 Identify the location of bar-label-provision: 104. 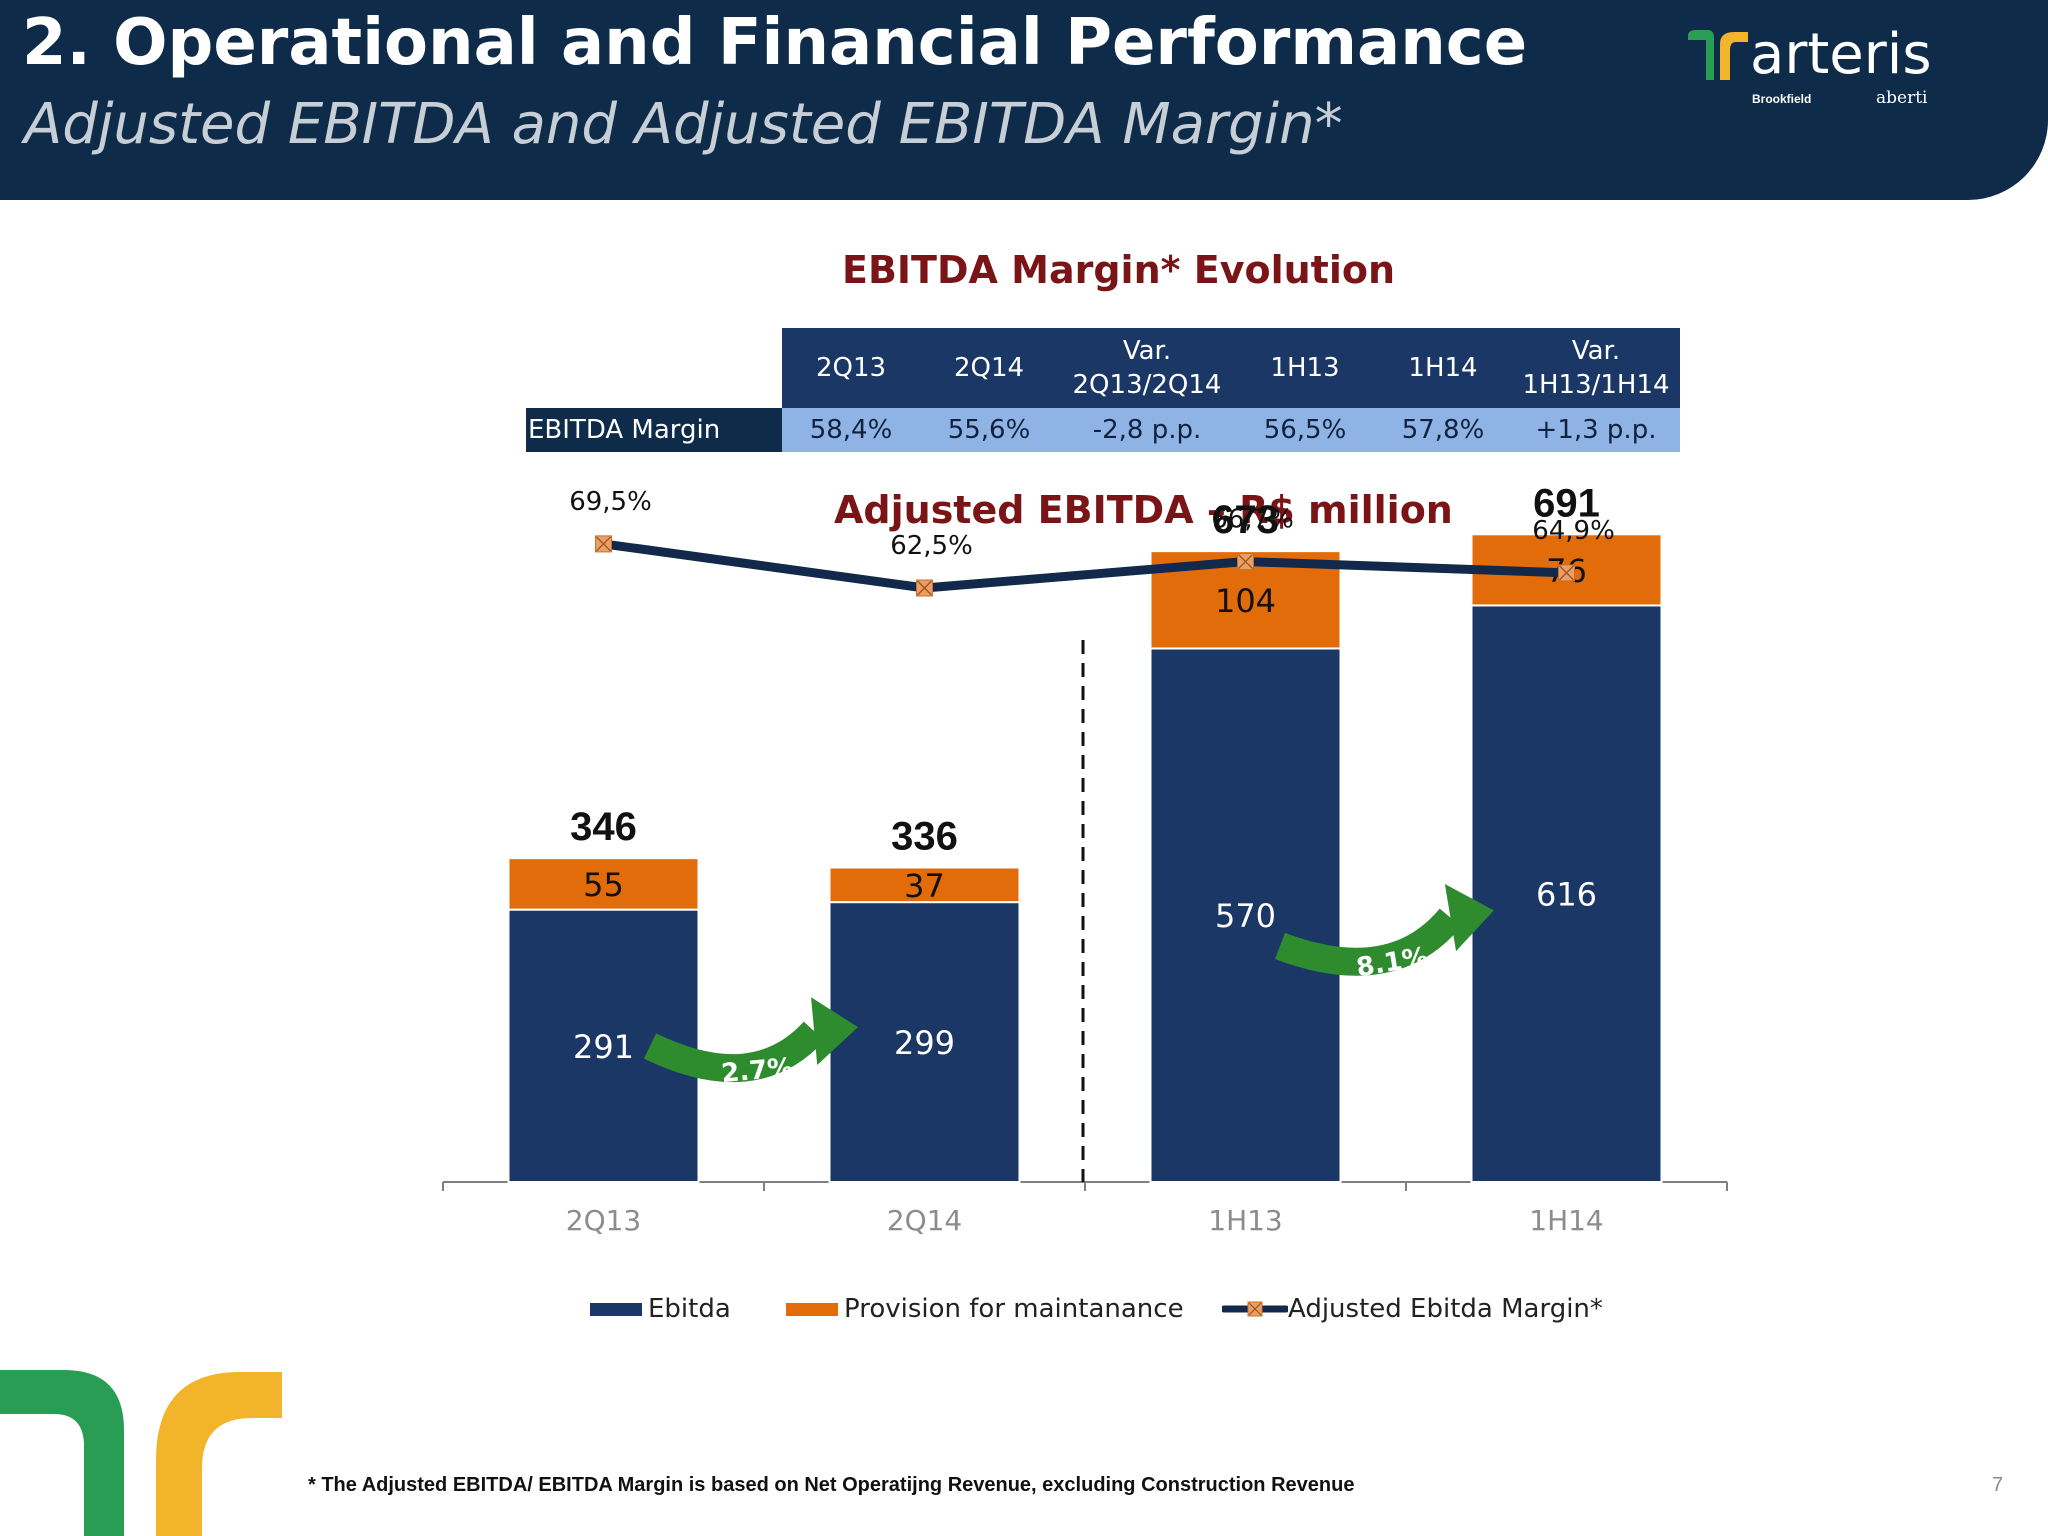
(1245, 601).